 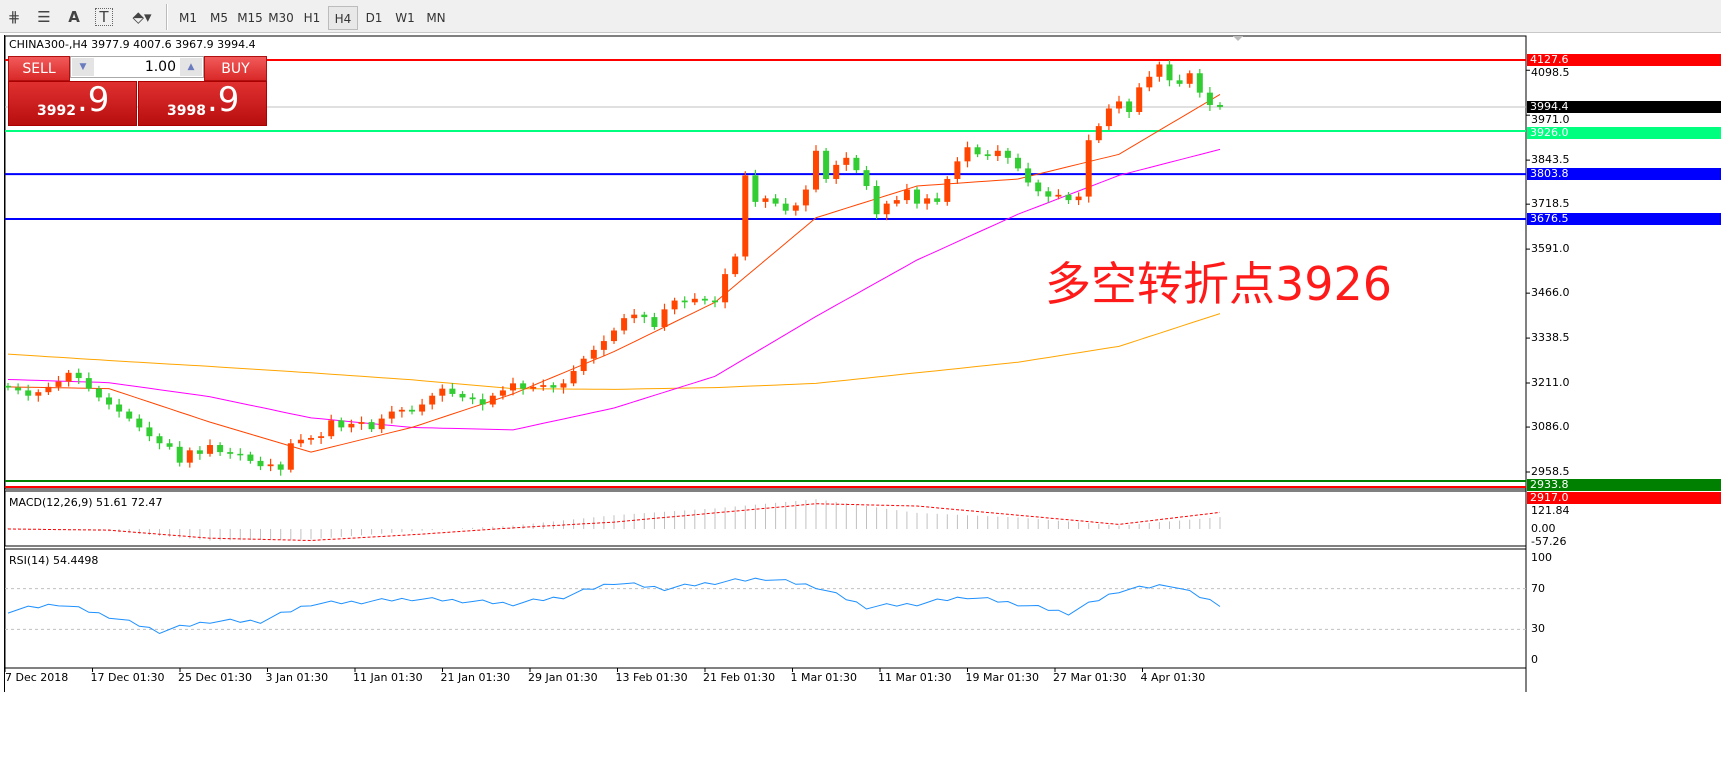 I want to click on timeframe-w1: W1, so click(x=405, y=18).